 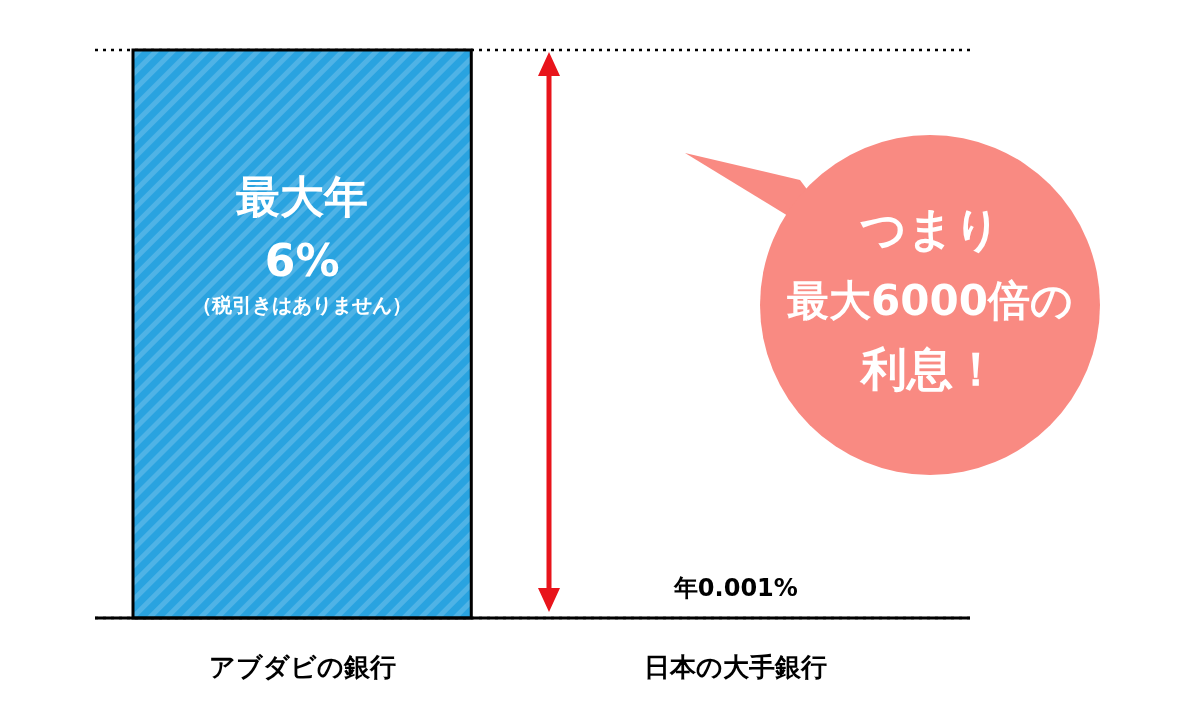 I want to click on data-label: 年0.001%, so click(x=735, y=587).